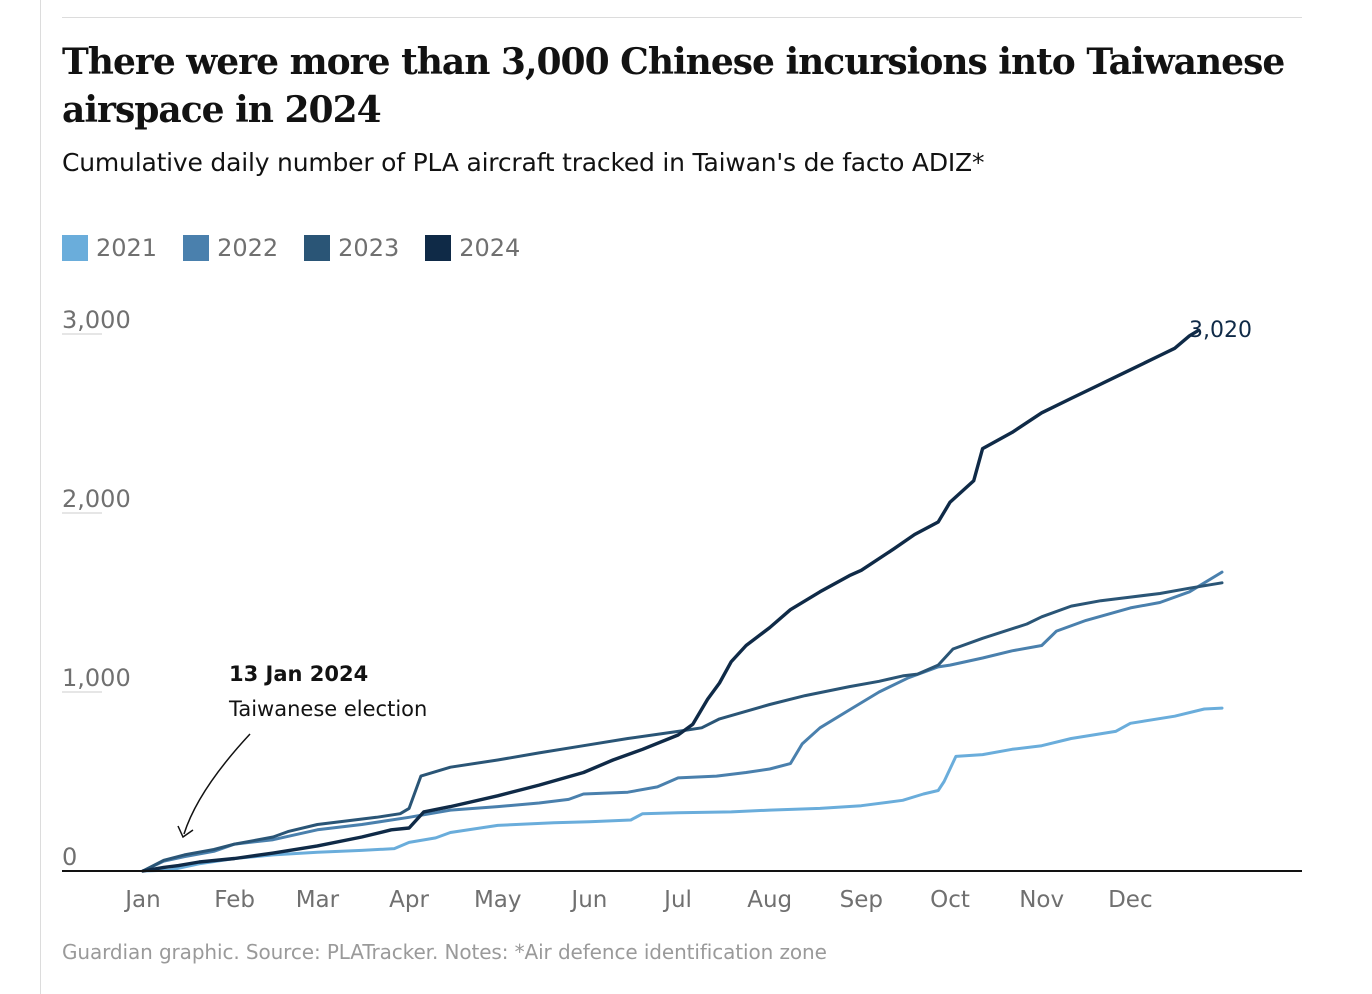  What do you see at coordinates (490, 248) in the screenshot?
I see `legend-label-2024: 2024` at bounding box center [490, 248].